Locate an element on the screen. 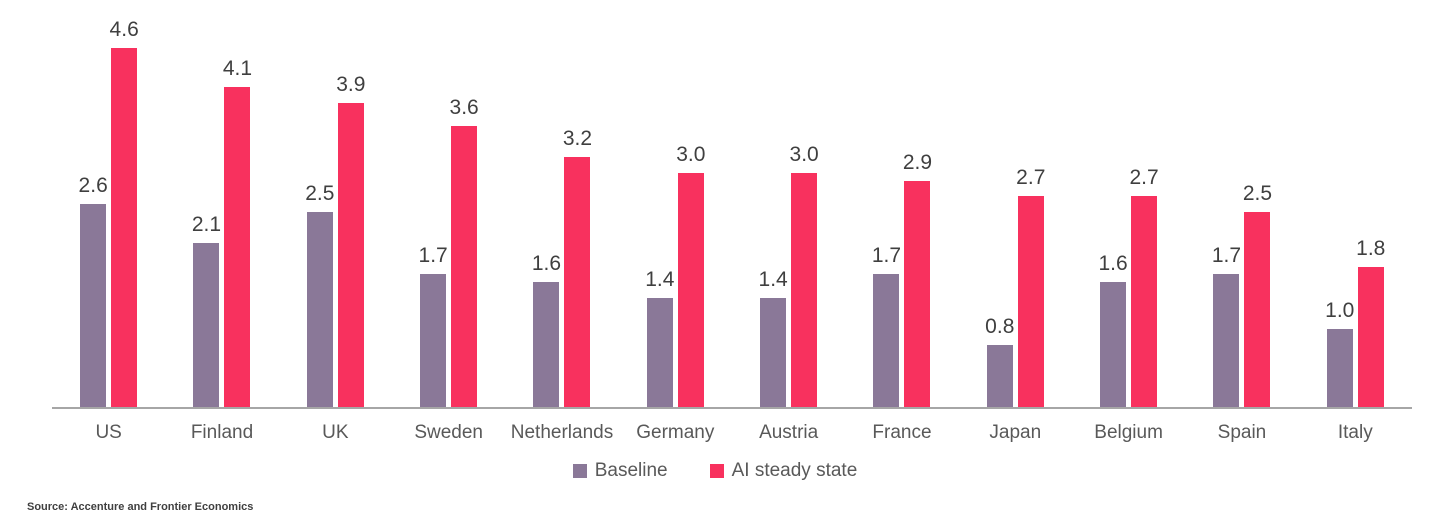  source-note: Source: Accenture and Frontier Economics is located at coordinates (140, 507).